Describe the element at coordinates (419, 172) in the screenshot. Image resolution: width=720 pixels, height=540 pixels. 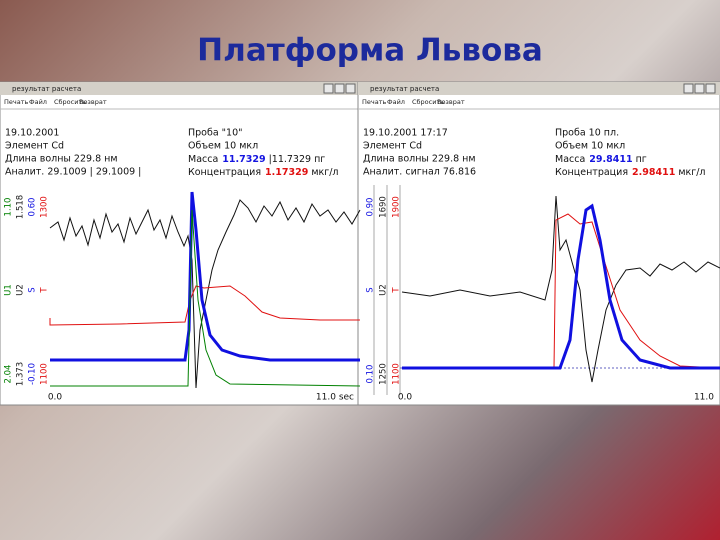
I see `info-line: Аналит. сигнал 76.816` at that location.